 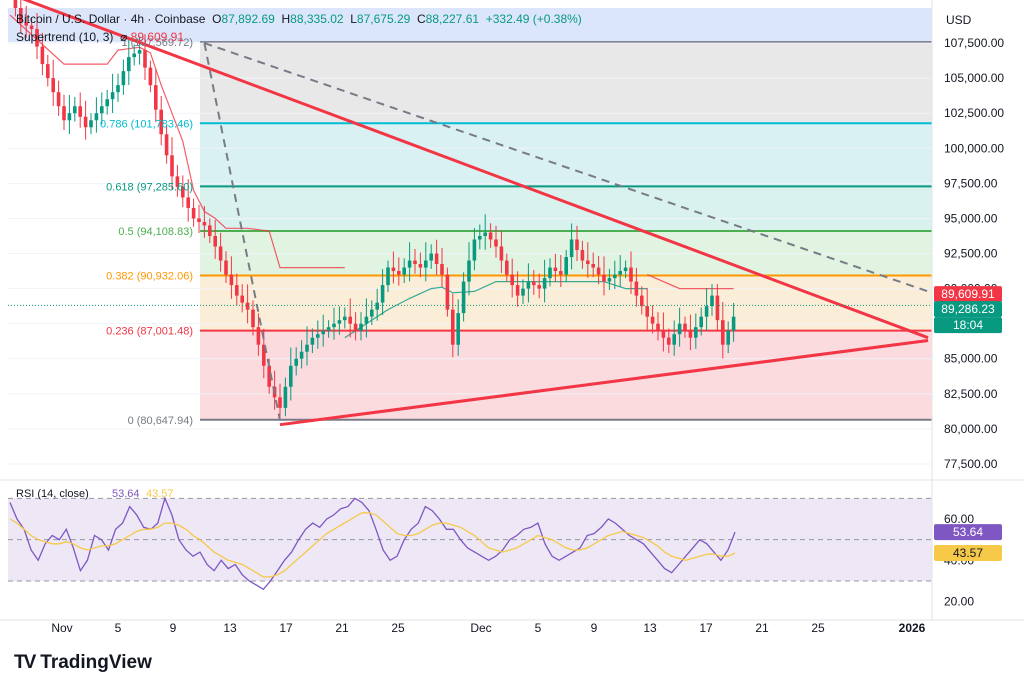 I want to click on currency-label: USD, so click(x=959, y=20).